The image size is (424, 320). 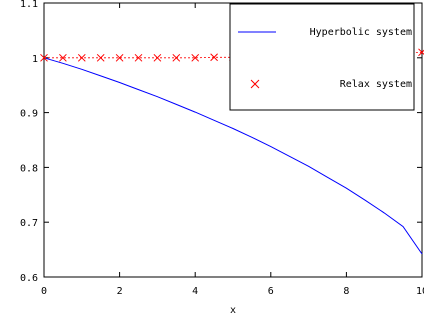 What do you see at coordinates (120, 291) in the screenshot?
I see `x-tick-label-1: 2` at bounding box center [120, 291].